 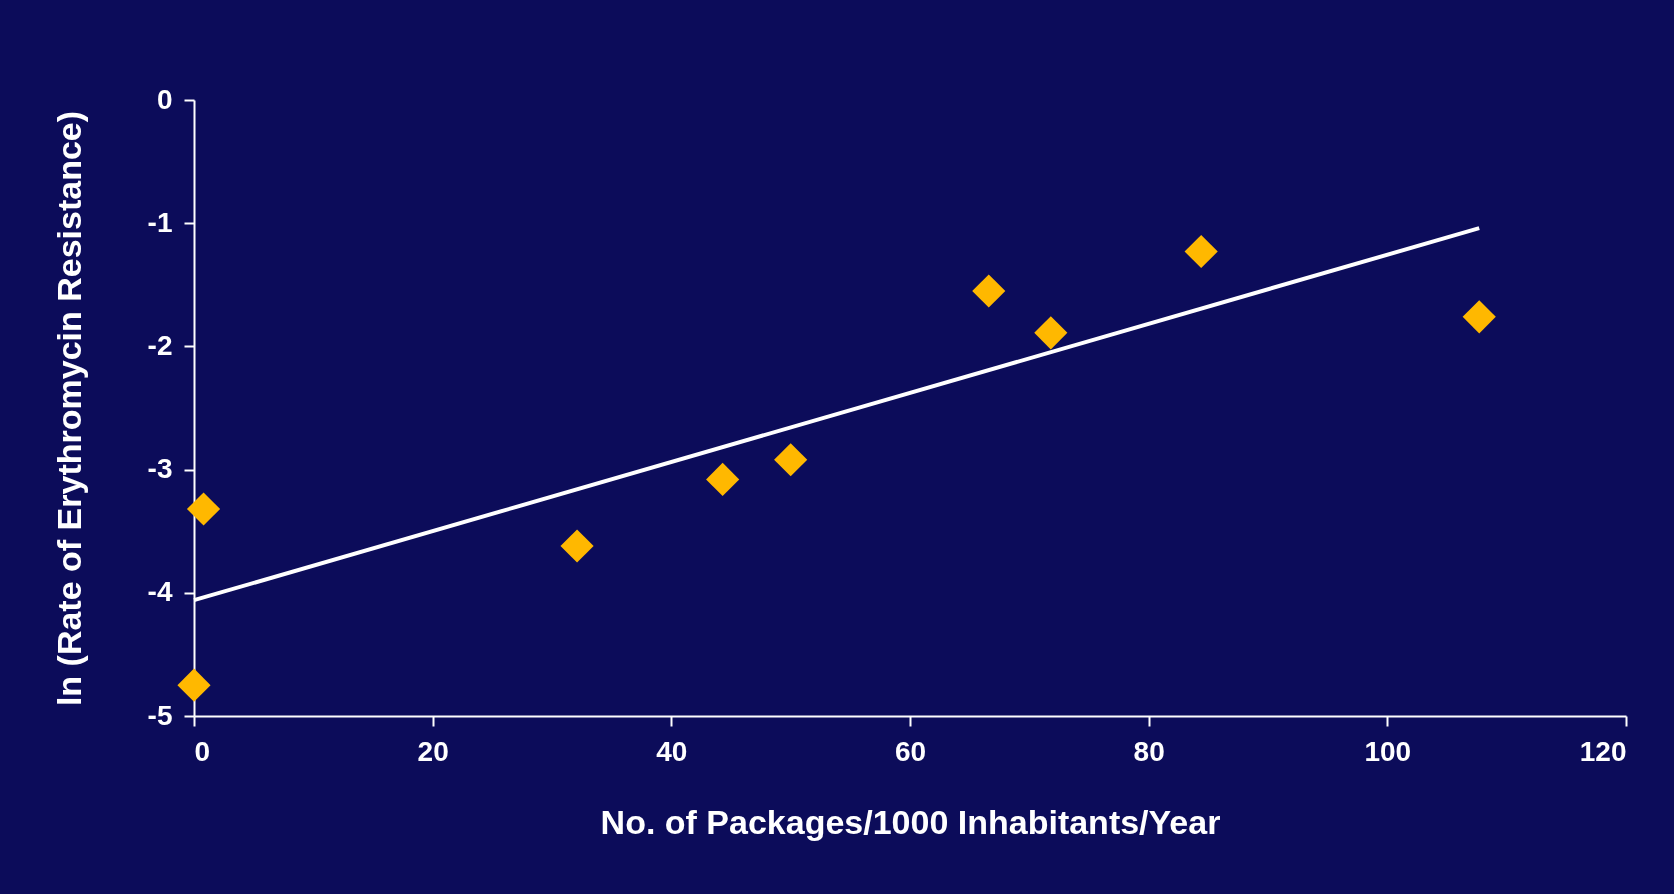 What do you see at coordinates (910, 821) in the screenshot?
I see `x-axis-title: No. of Packages/1000 Inhabitants/Year` at bounding box center [910, 821].